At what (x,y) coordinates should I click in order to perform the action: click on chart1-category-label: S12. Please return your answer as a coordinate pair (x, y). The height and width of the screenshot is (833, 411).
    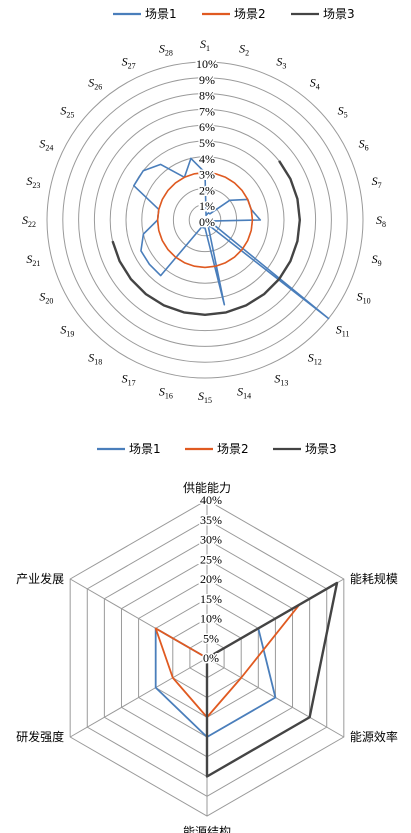
    Looking at the image, I should click on (315, 359).